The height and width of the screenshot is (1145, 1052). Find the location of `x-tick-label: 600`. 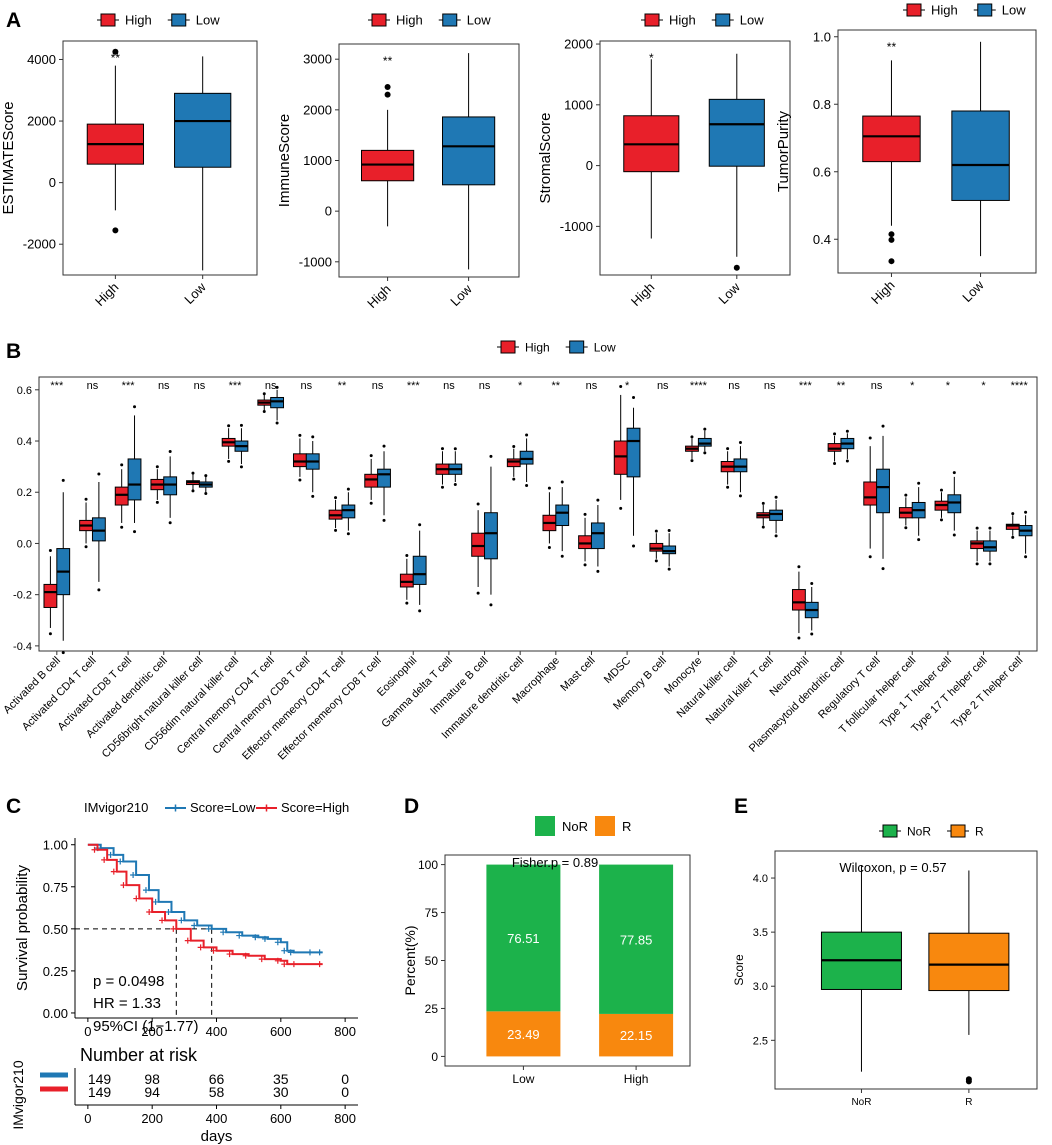

x-tick-label: 600 is located at coordinates (281, 1031).